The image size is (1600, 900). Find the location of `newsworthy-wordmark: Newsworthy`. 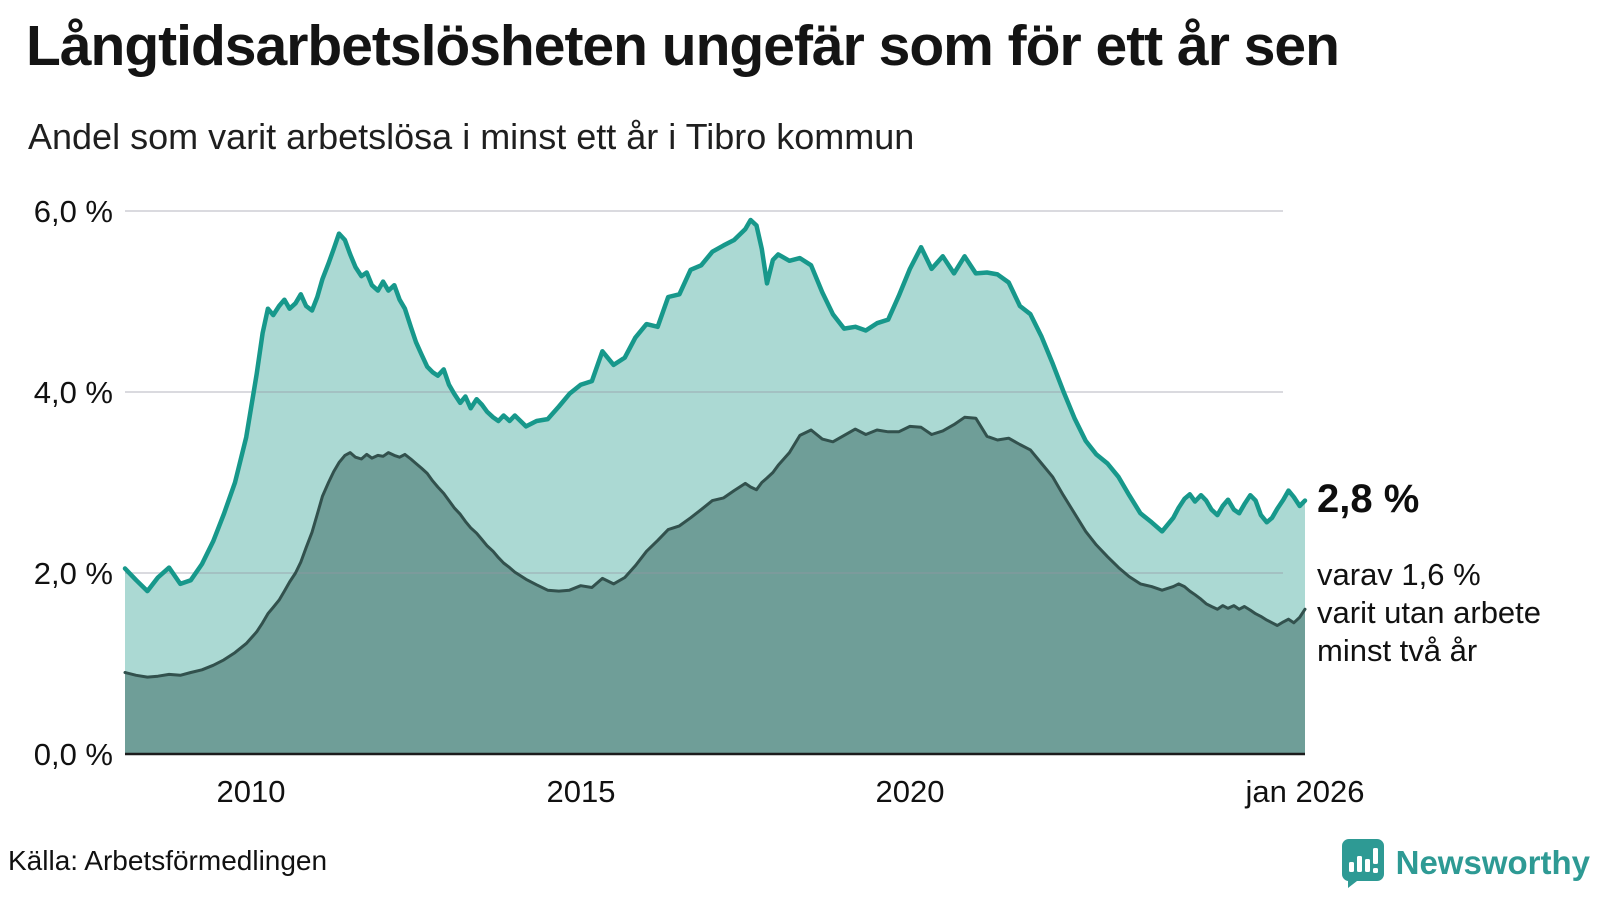

newsworthy-wordmark: Newsworthy is located at coordinates (1492, 862).